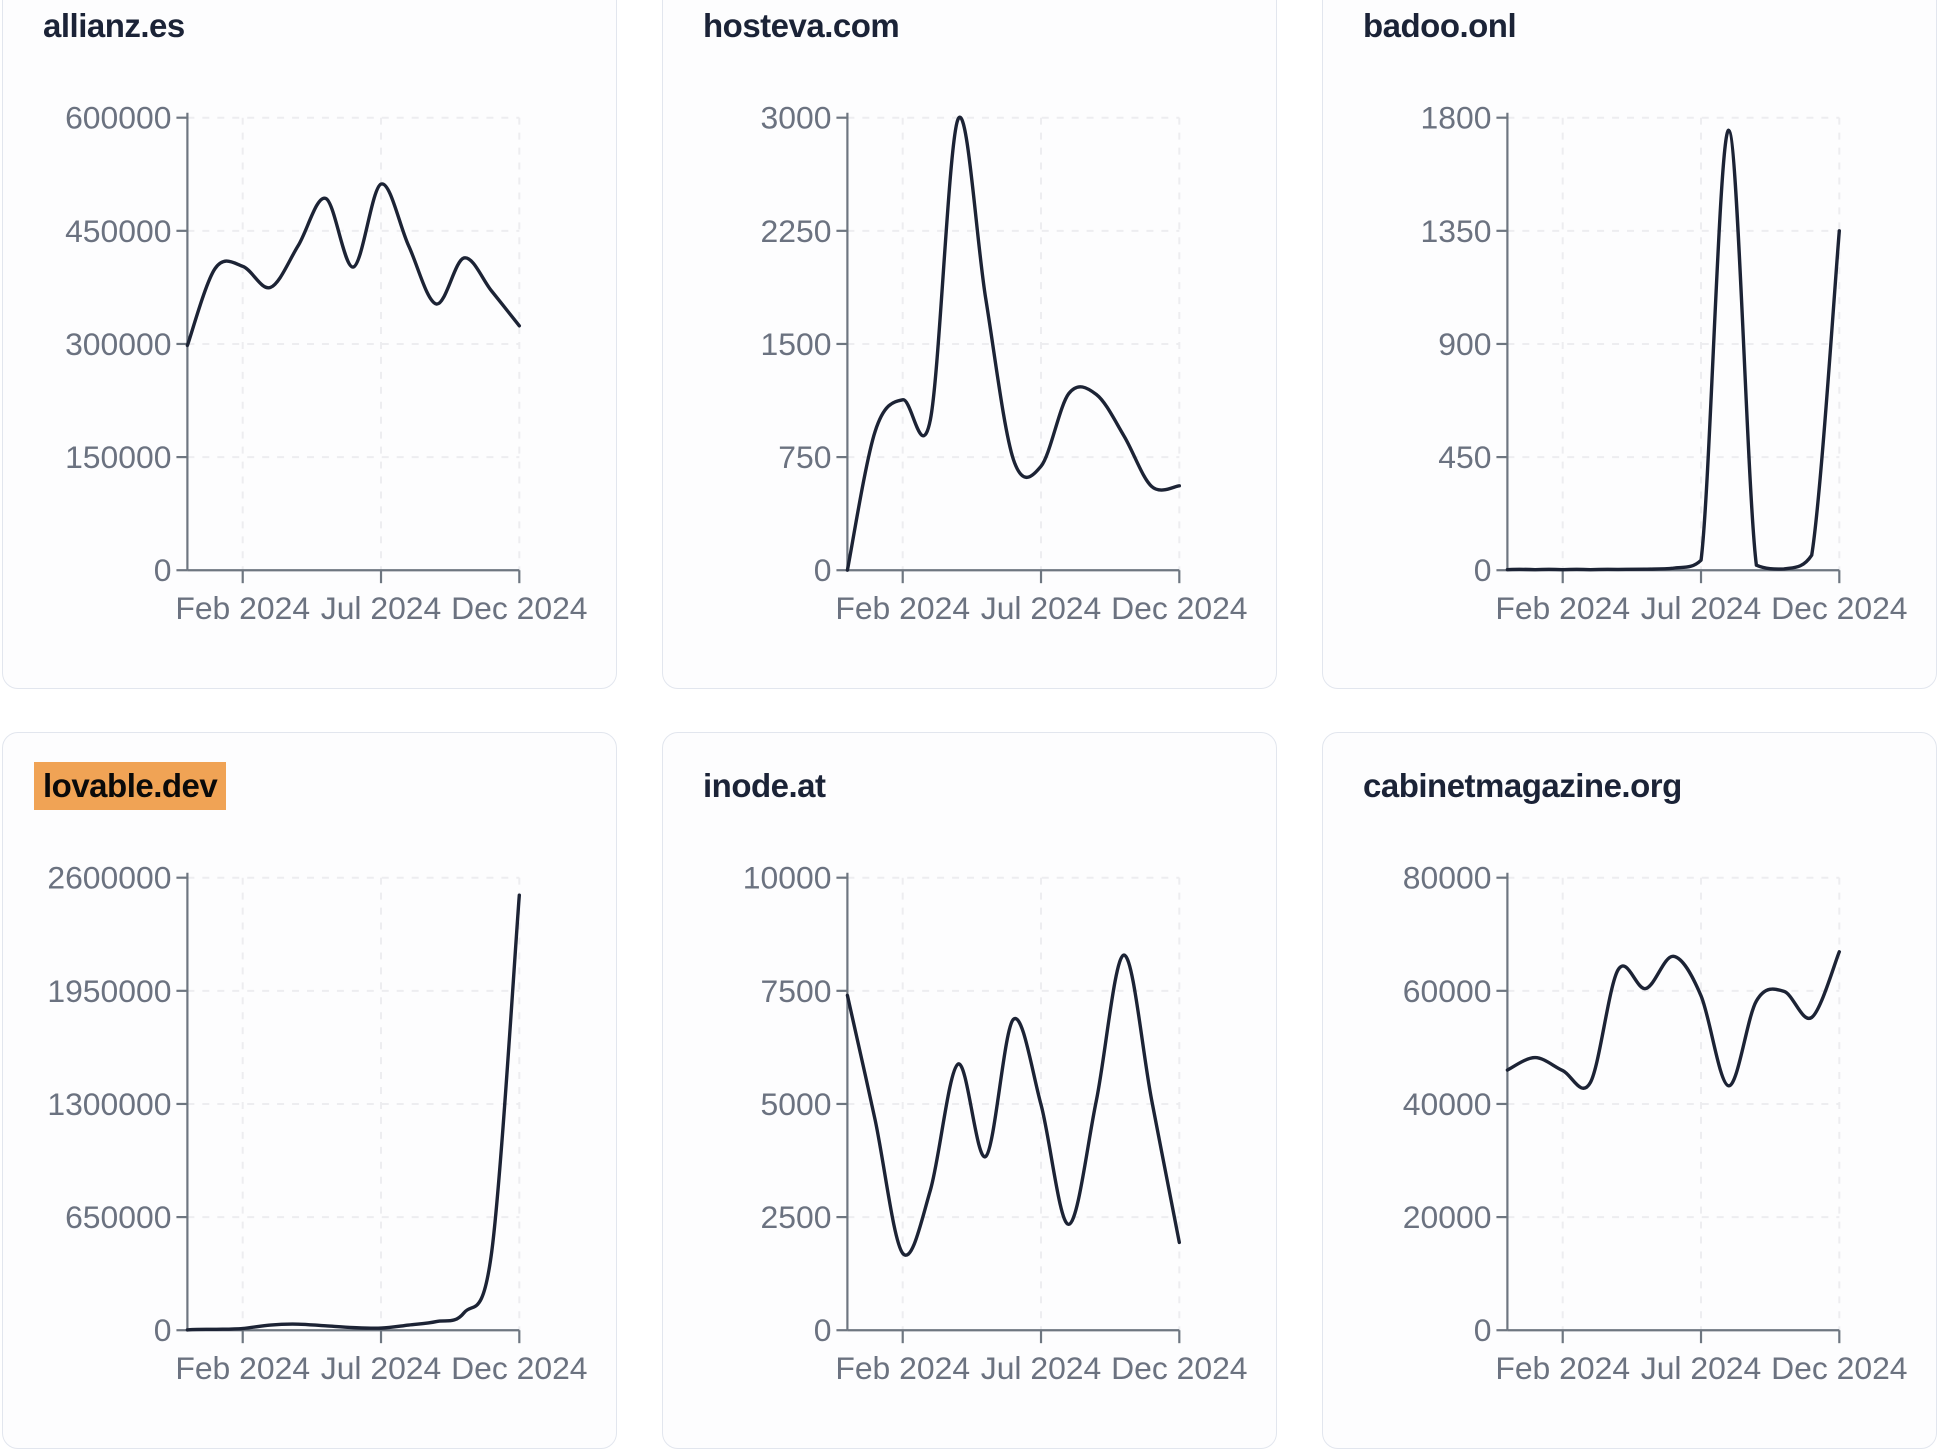 The height and width of the screenshot is (1452, 1940). What do you see at coordinates (1456, 118) in the screenshot?
I see `y-tick-label: 1800` at bounding box center [1456, 118].